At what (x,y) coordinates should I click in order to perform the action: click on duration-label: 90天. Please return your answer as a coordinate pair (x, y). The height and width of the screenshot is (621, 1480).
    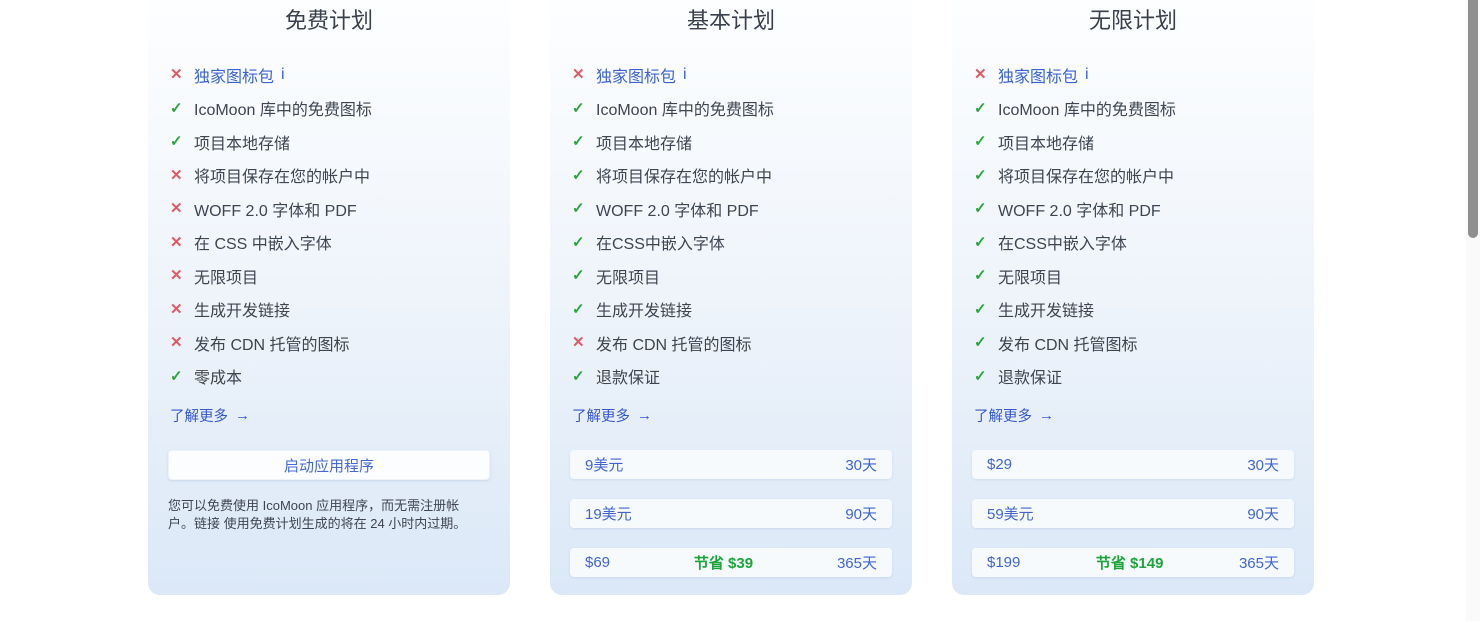
    Looking at the image, I should click on (861, 514).